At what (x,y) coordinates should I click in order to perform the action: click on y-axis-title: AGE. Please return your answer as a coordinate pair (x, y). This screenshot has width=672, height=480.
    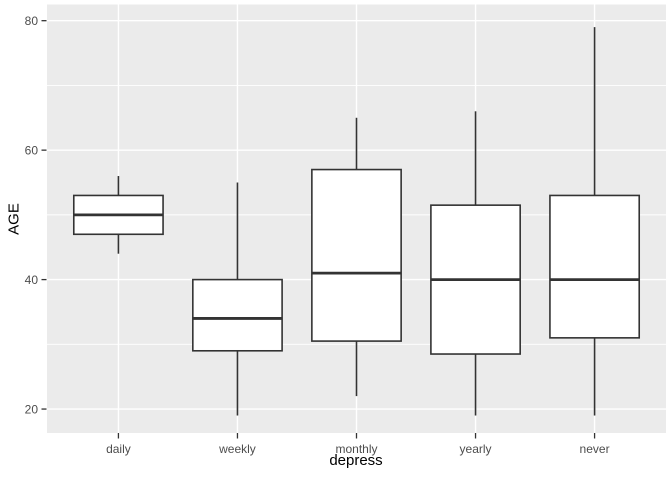
    Looking at the image, I should click on (14, 219).